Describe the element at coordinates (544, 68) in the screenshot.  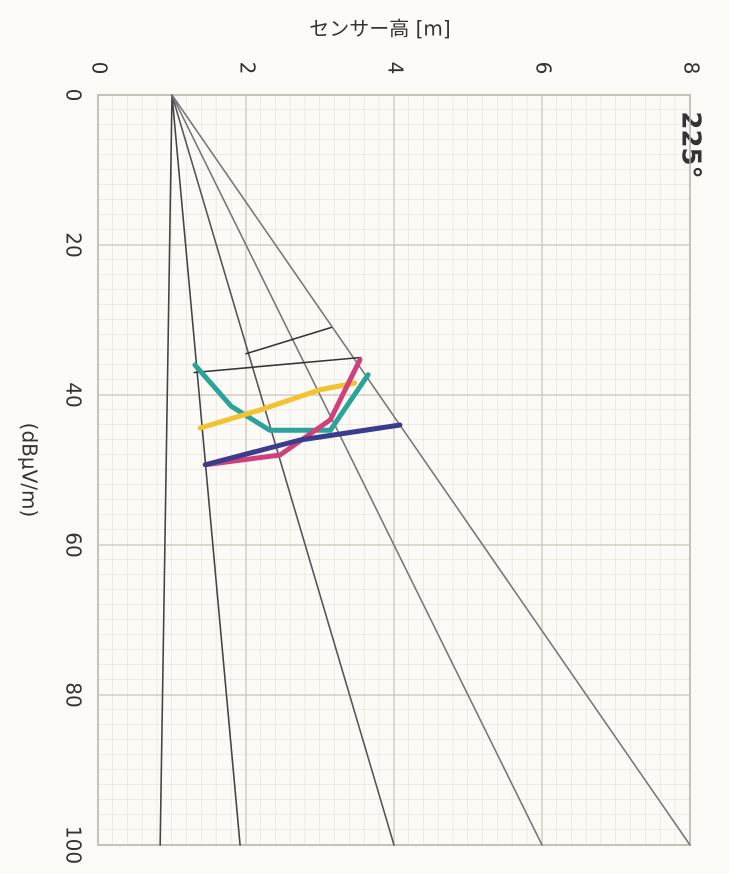
I see `x-tick-label: 6` at that location.